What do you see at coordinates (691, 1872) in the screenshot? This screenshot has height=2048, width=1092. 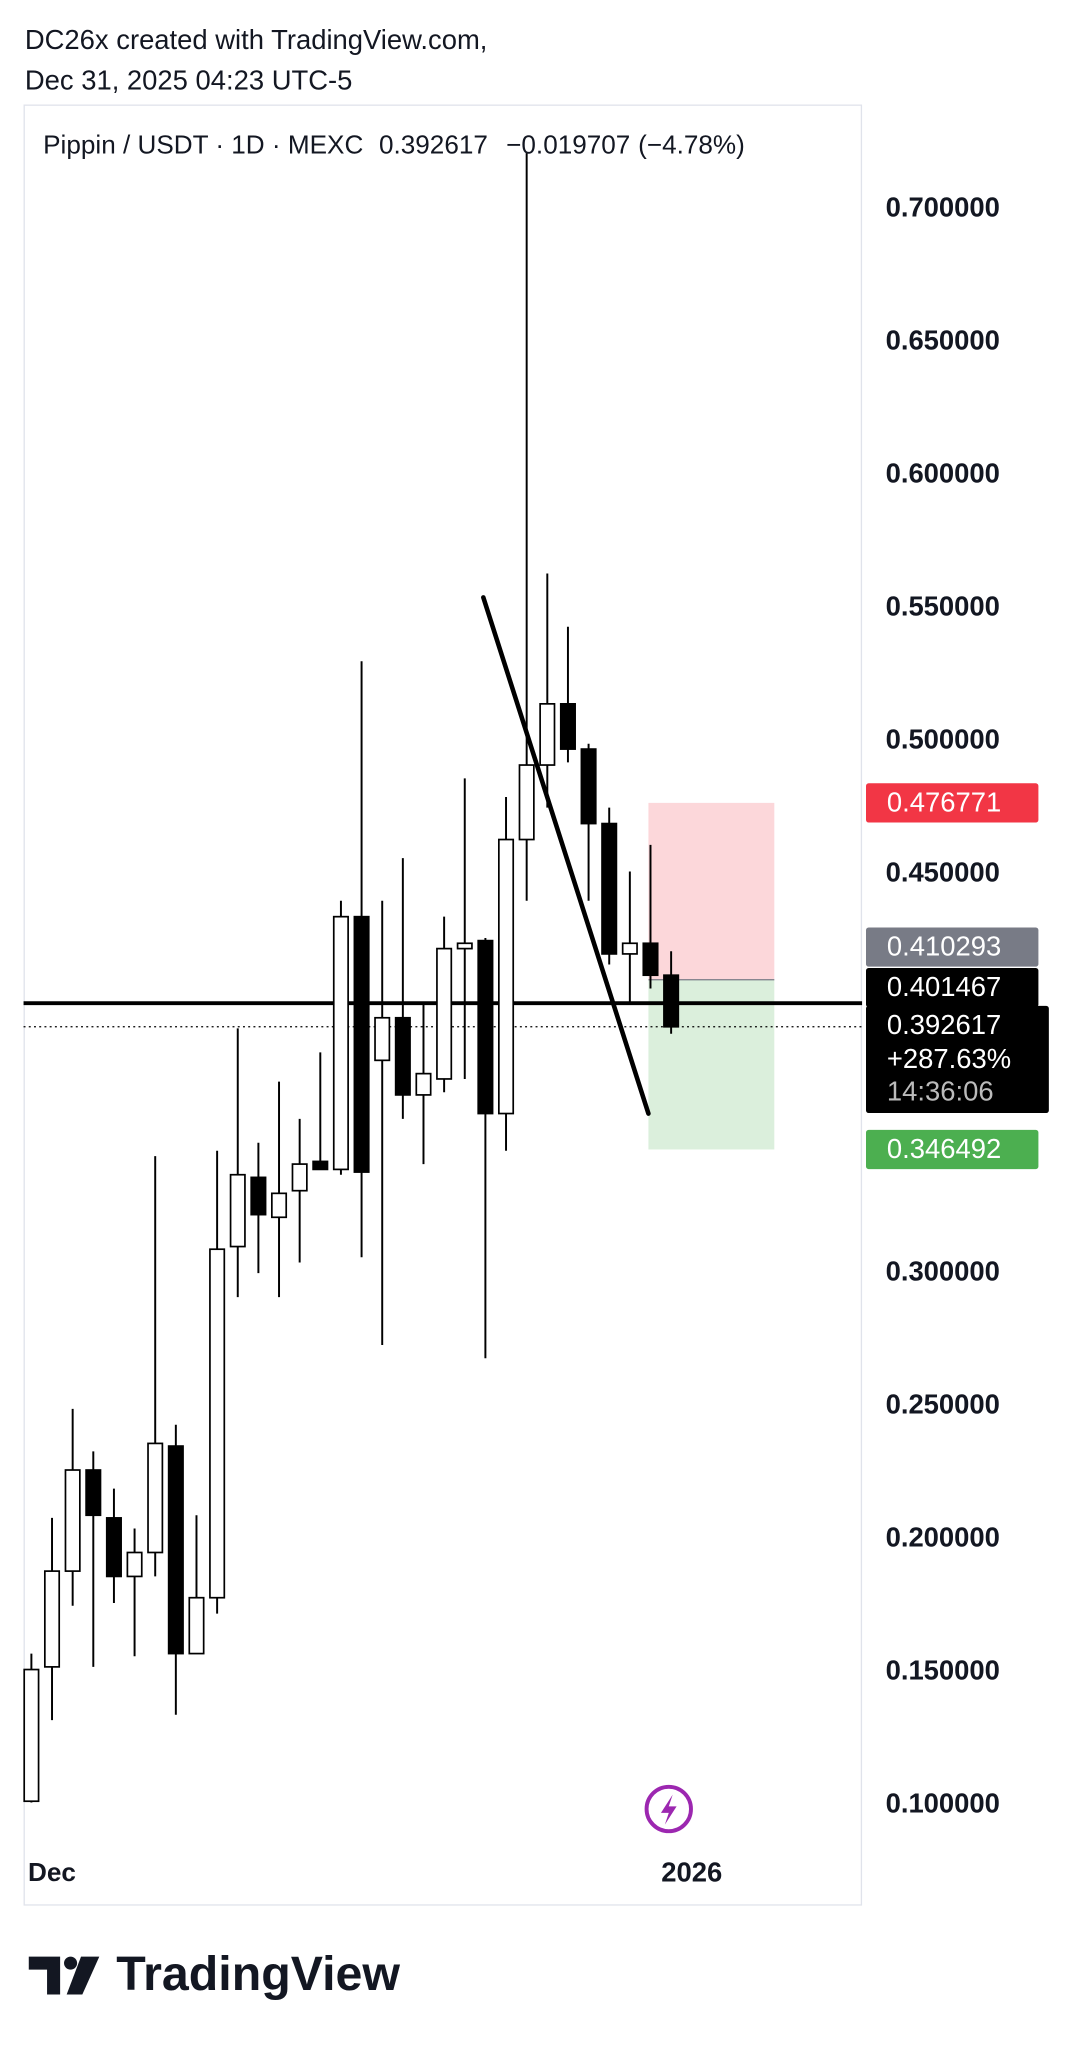 I see `x-tick-label: 2026` at bounding box center [691, 1872].